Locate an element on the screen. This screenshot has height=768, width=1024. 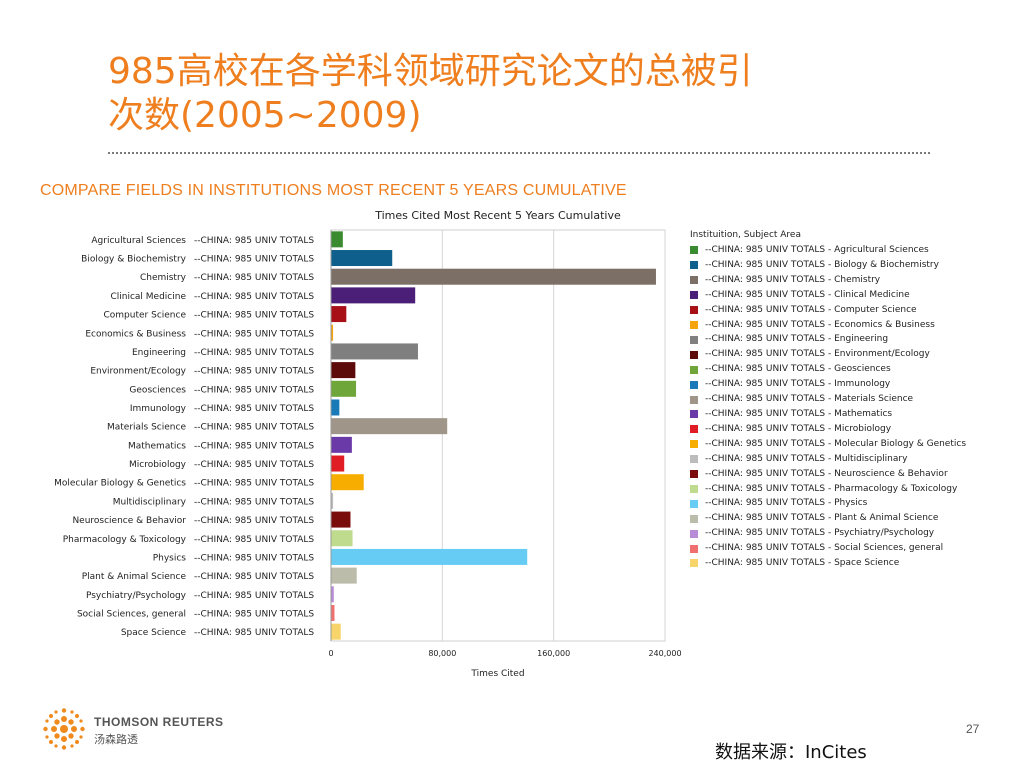
legend-item: --CHINA: 985 UNIV TOTALS - Geosciences is located at coordinates (828, 369).